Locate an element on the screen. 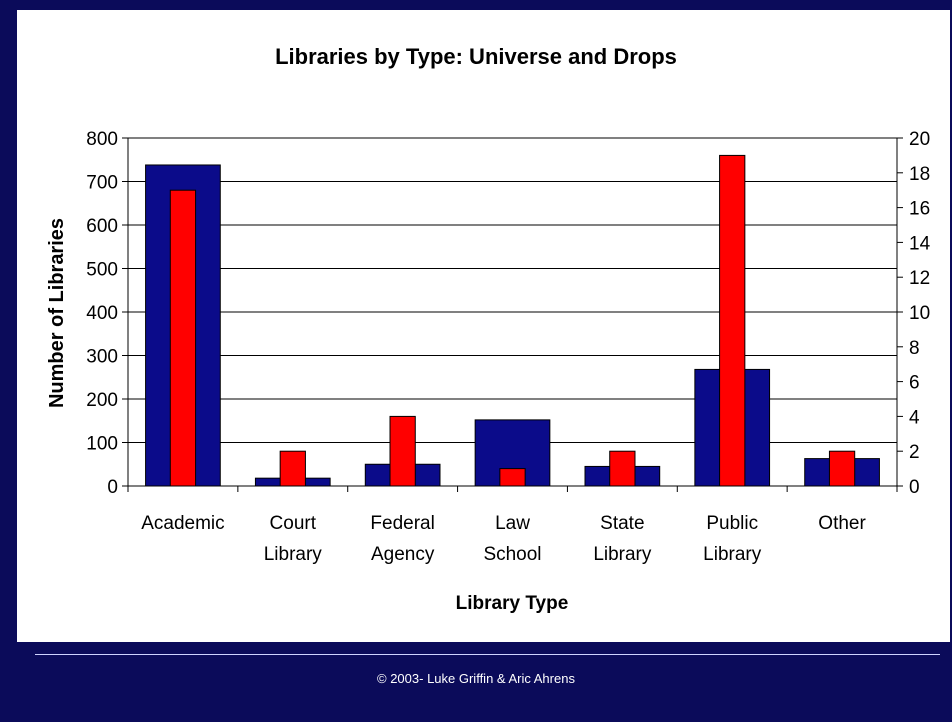 The image size is (952, 722). left-axis-ticks: 0 100 200 300 400 500 600 700 800 is located at coordinates (107, 313).